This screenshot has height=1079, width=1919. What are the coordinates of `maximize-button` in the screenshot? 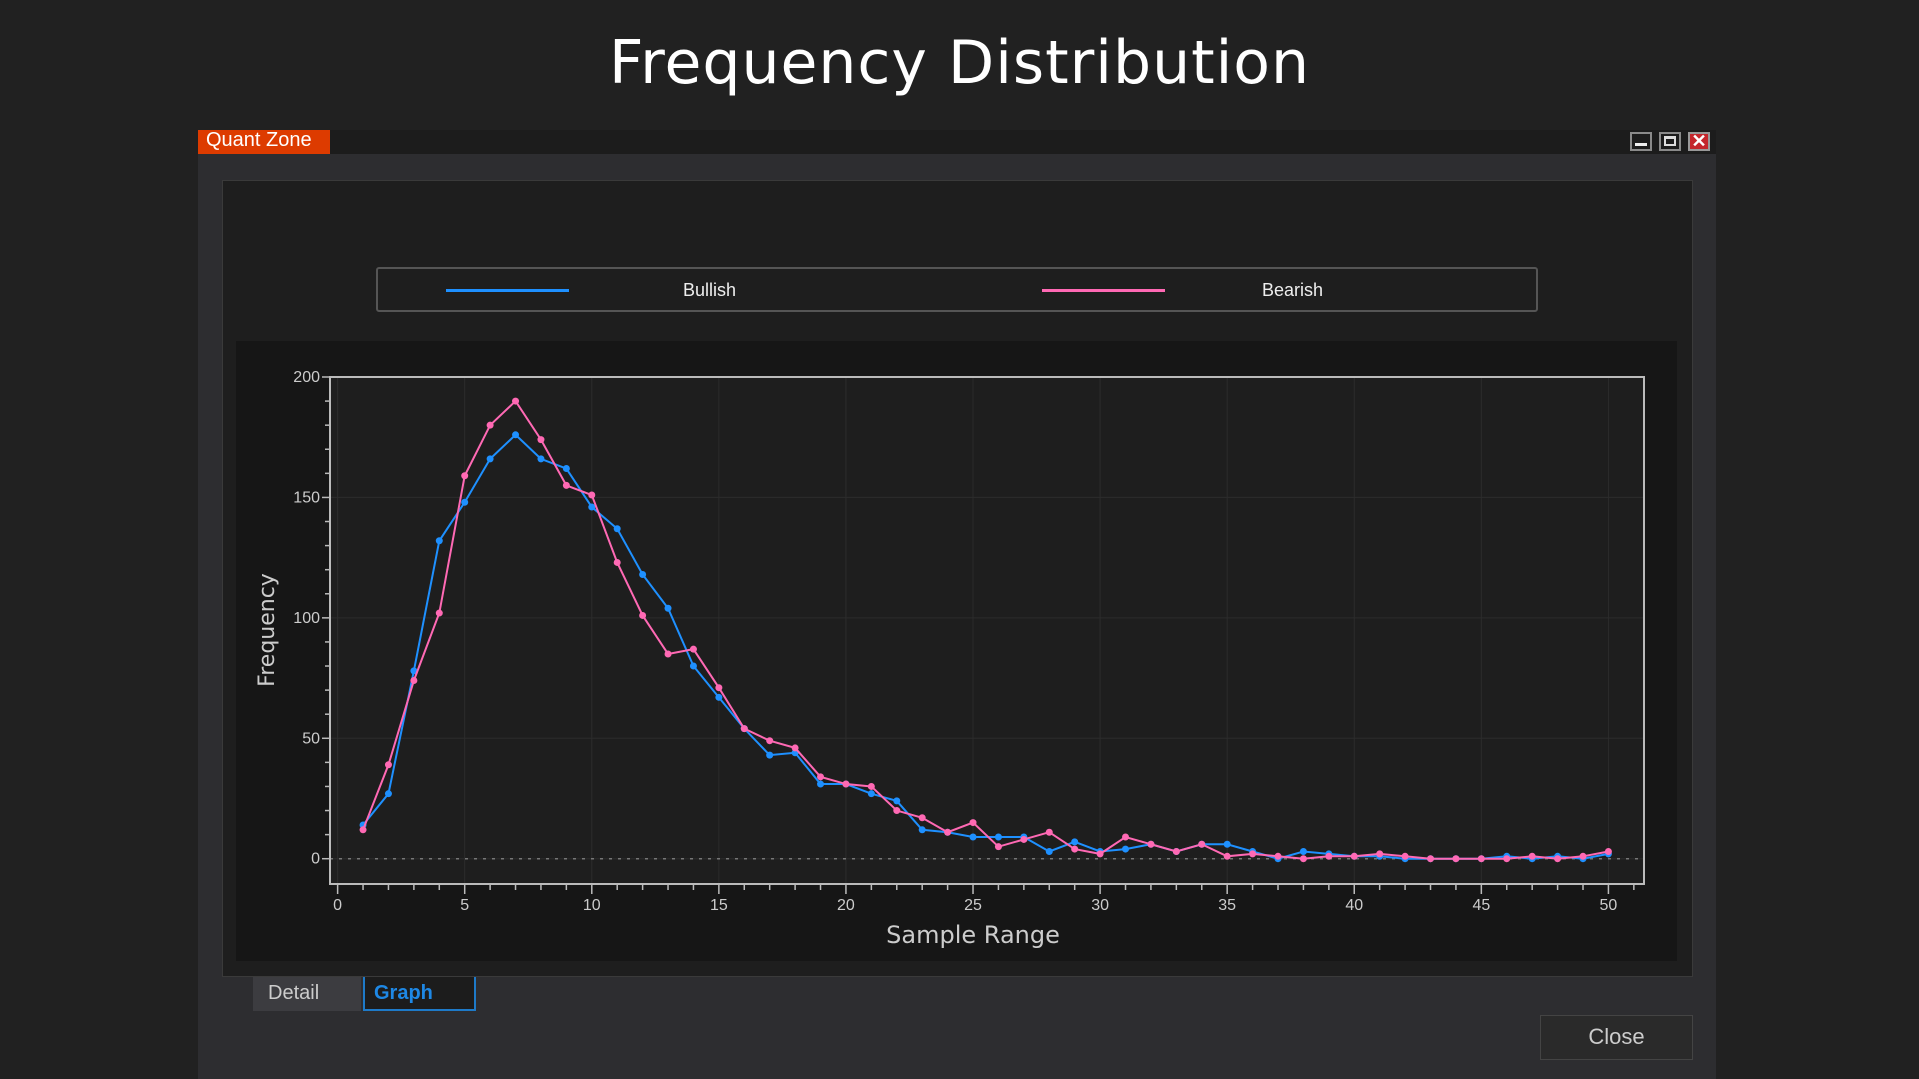 It's located at (1670, 141).